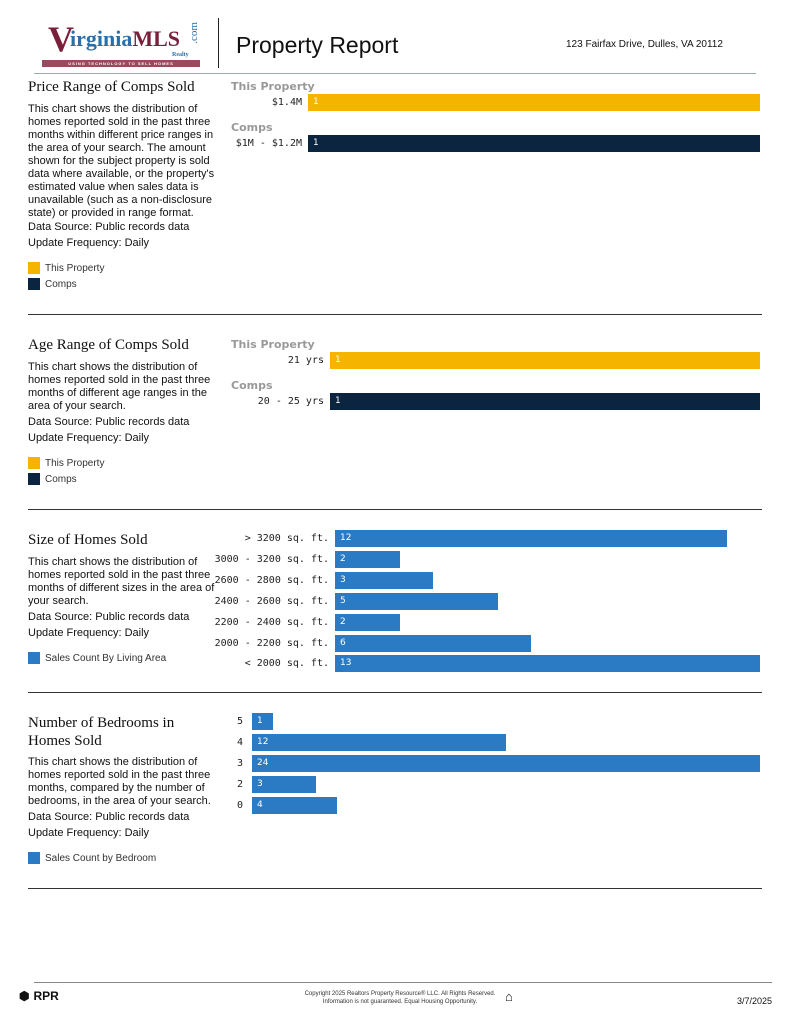 The height and width of the screenshot is (1024, 791). I want to click on bar-label: $1.4M, so click(286, 102).